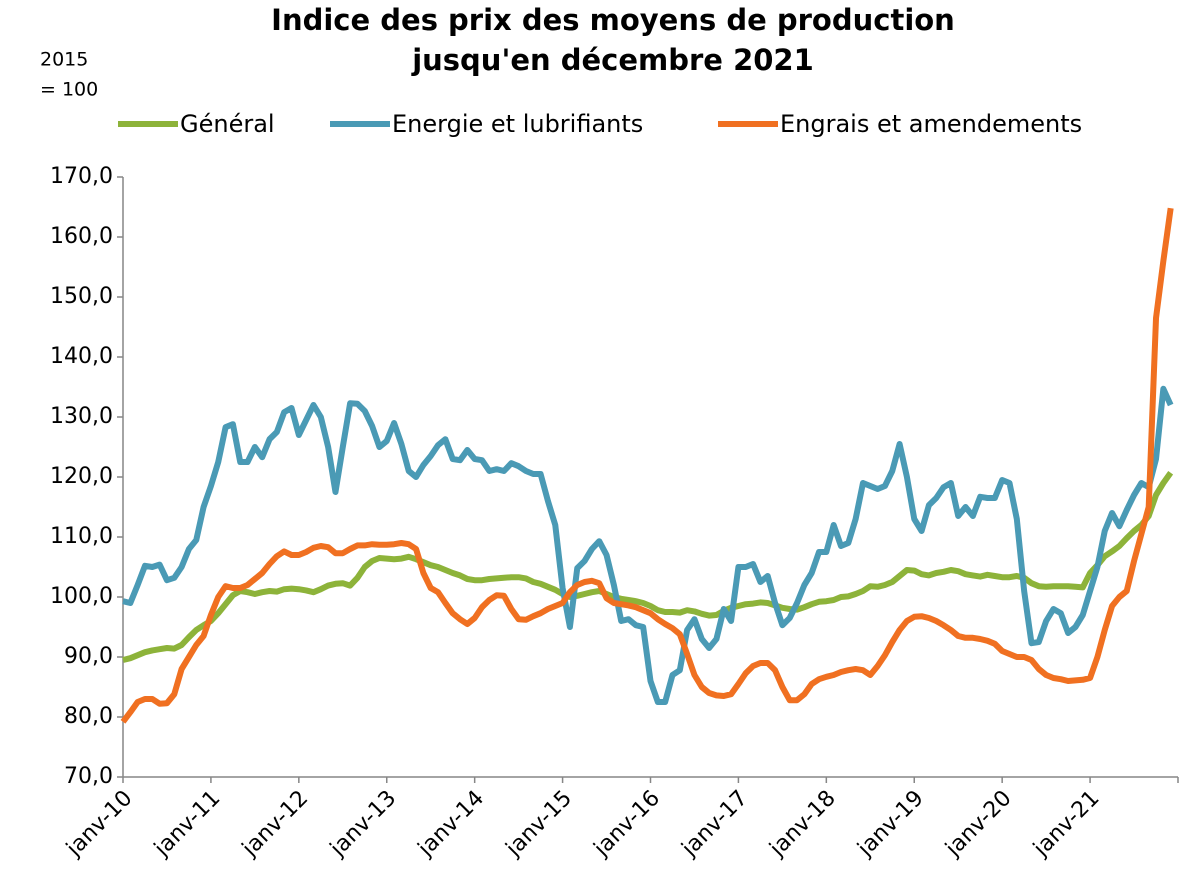 This screenshot has height=883, width=1201. Describe the element at coordinates (803, 824) in the screenshot. I see `x-tick-label: janv-18` at that location.